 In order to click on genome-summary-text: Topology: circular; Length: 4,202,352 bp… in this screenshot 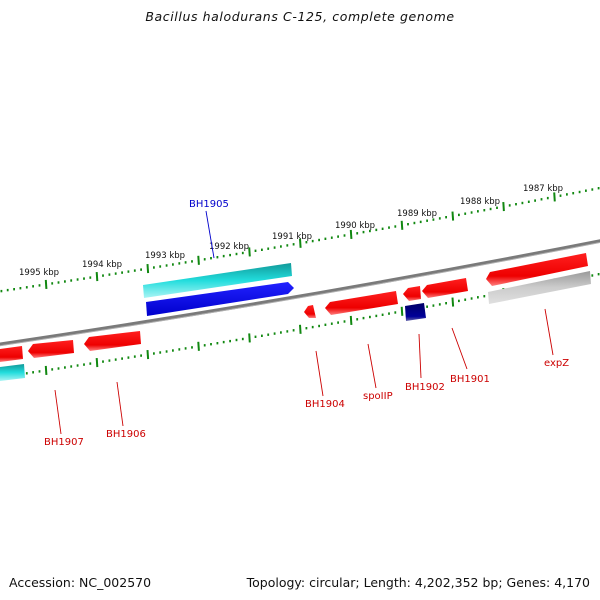, I will do `click(418, 582)`.